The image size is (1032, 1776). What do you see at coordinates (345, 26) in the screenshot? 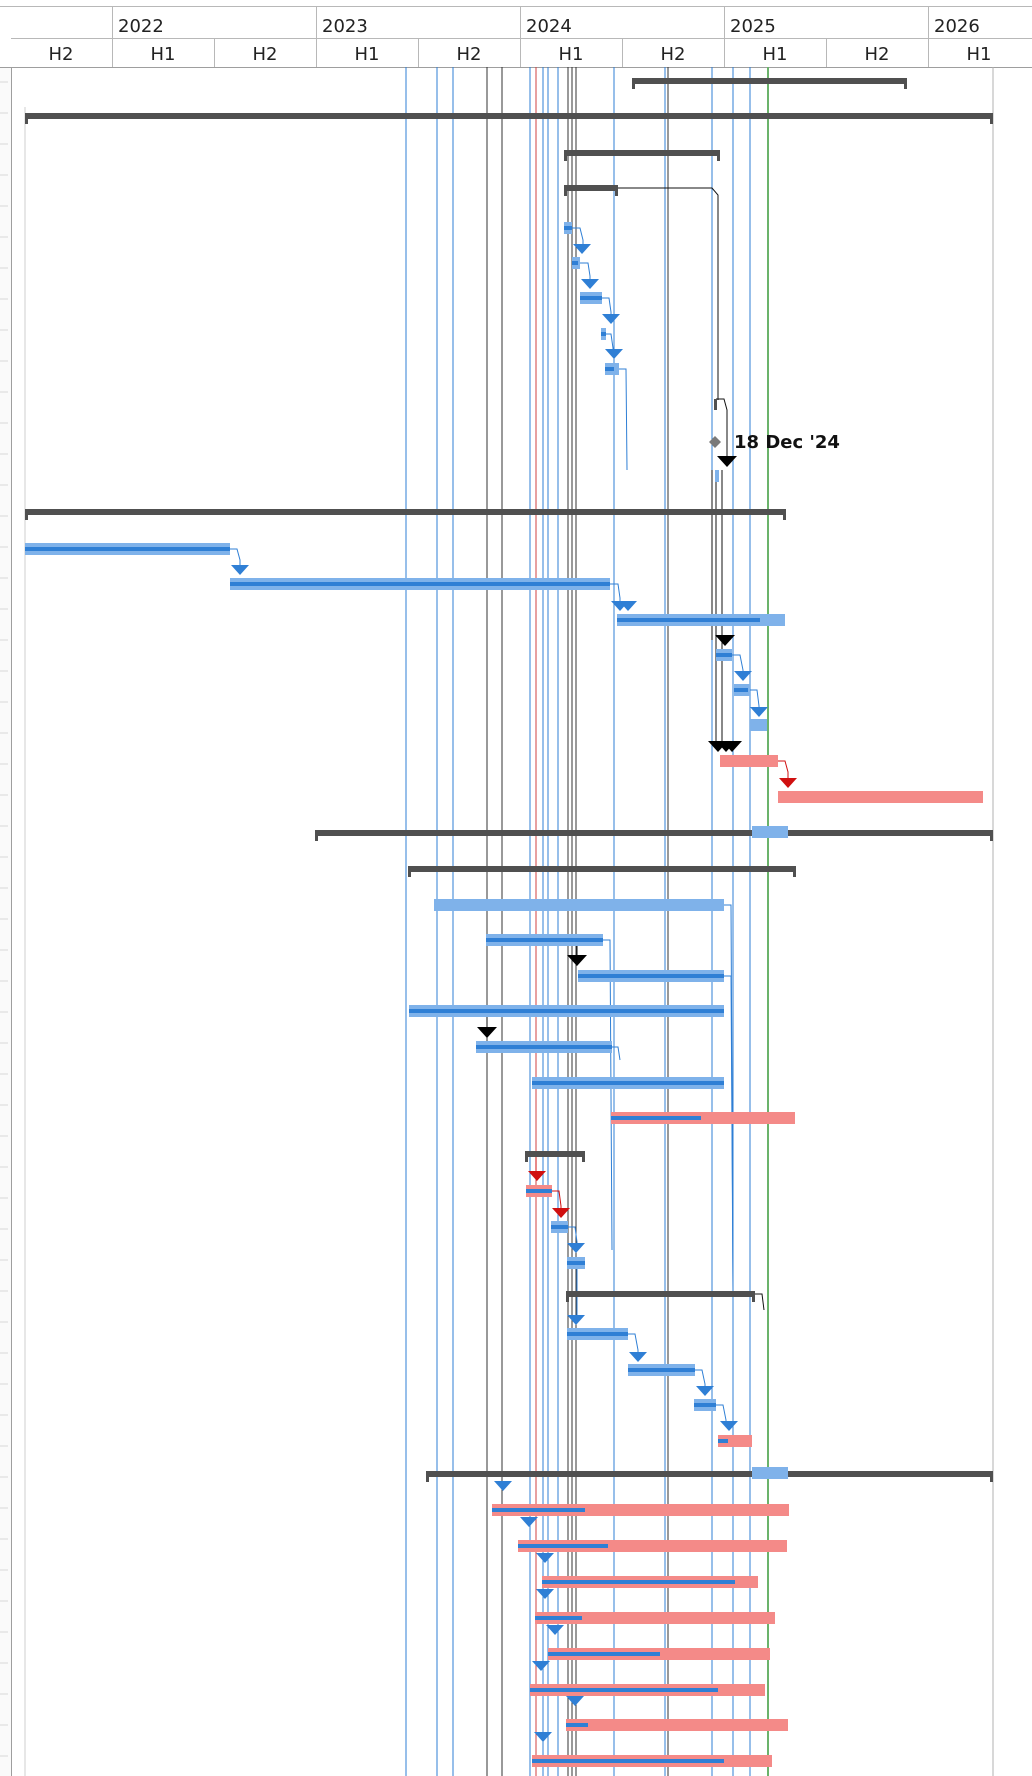
I see `year-label: 2023` at bounding box center [345, 26].